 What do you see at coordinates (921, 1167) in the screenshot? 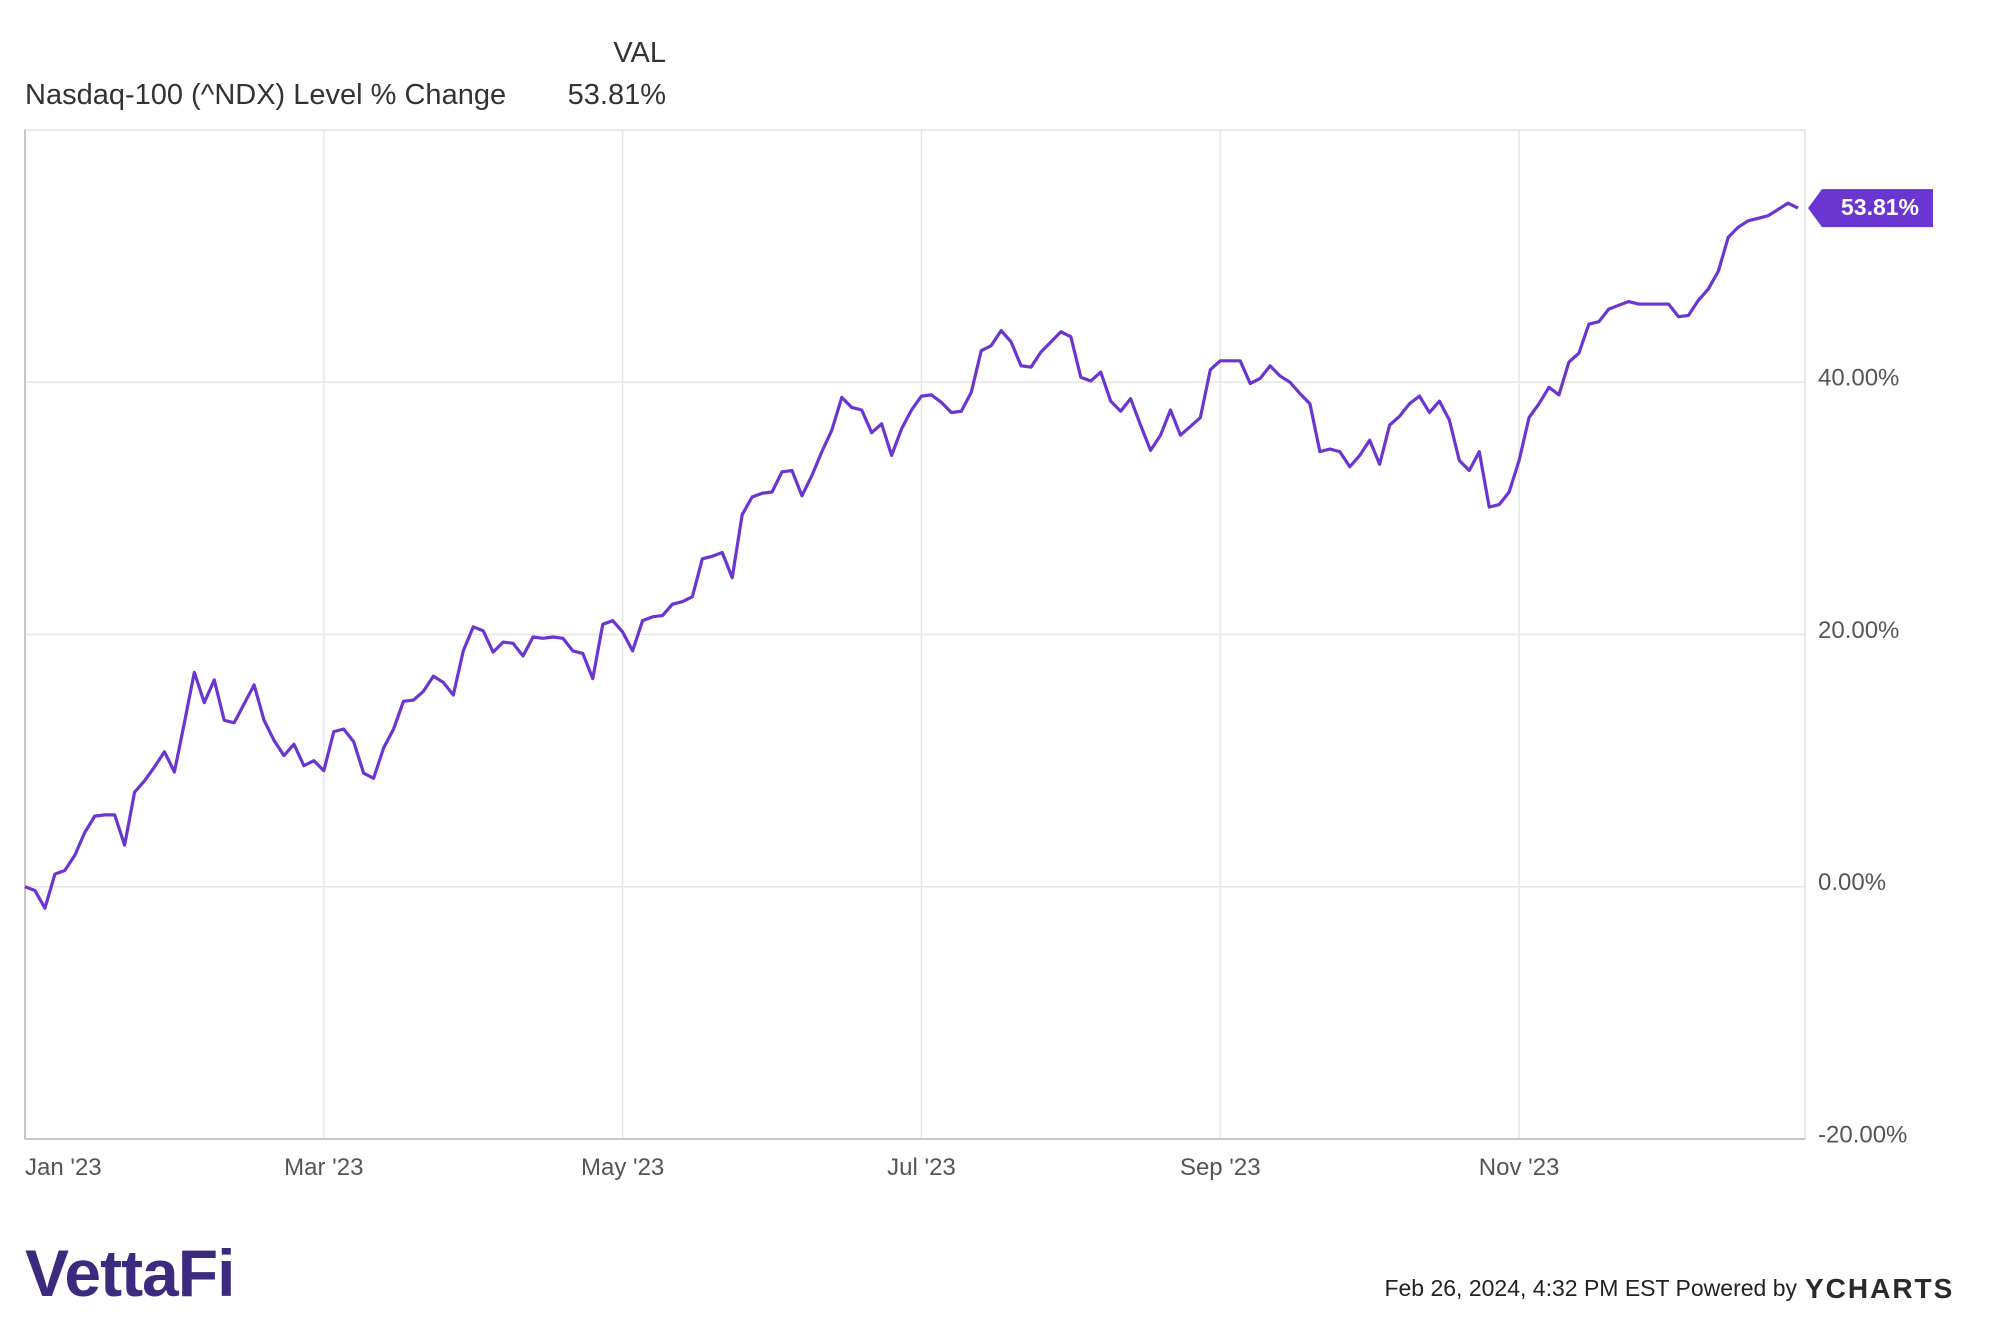
I see `x-tick-label: Jul '23` at bounding box center [921, 1167].